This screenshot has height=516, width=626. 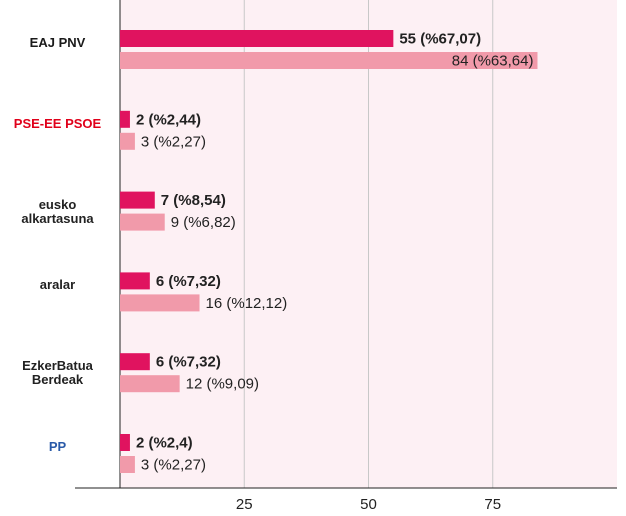 I want to click on value-label: 2 (%2,44), so click(x=168, y=119).